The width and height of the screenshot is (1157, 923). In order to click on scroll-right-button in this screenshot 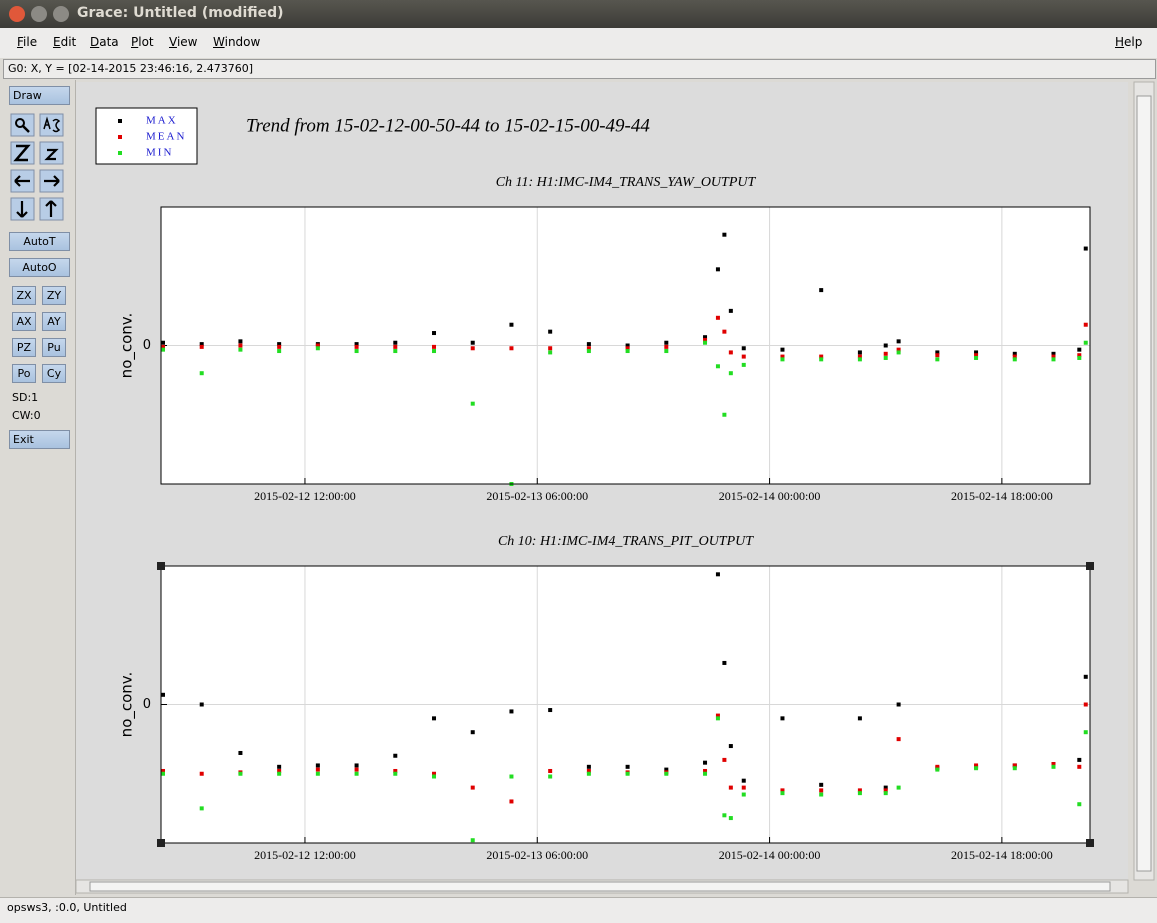, I will do `click(51, 181)`.